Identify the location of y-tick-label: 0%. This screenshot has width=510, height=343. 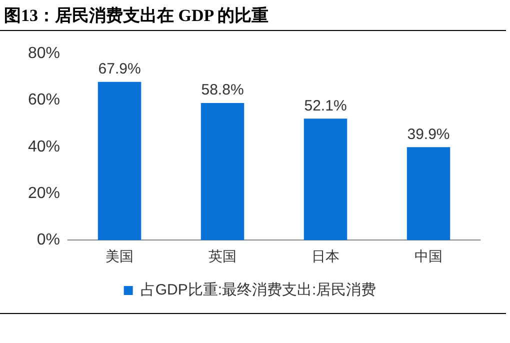
(48, 240).